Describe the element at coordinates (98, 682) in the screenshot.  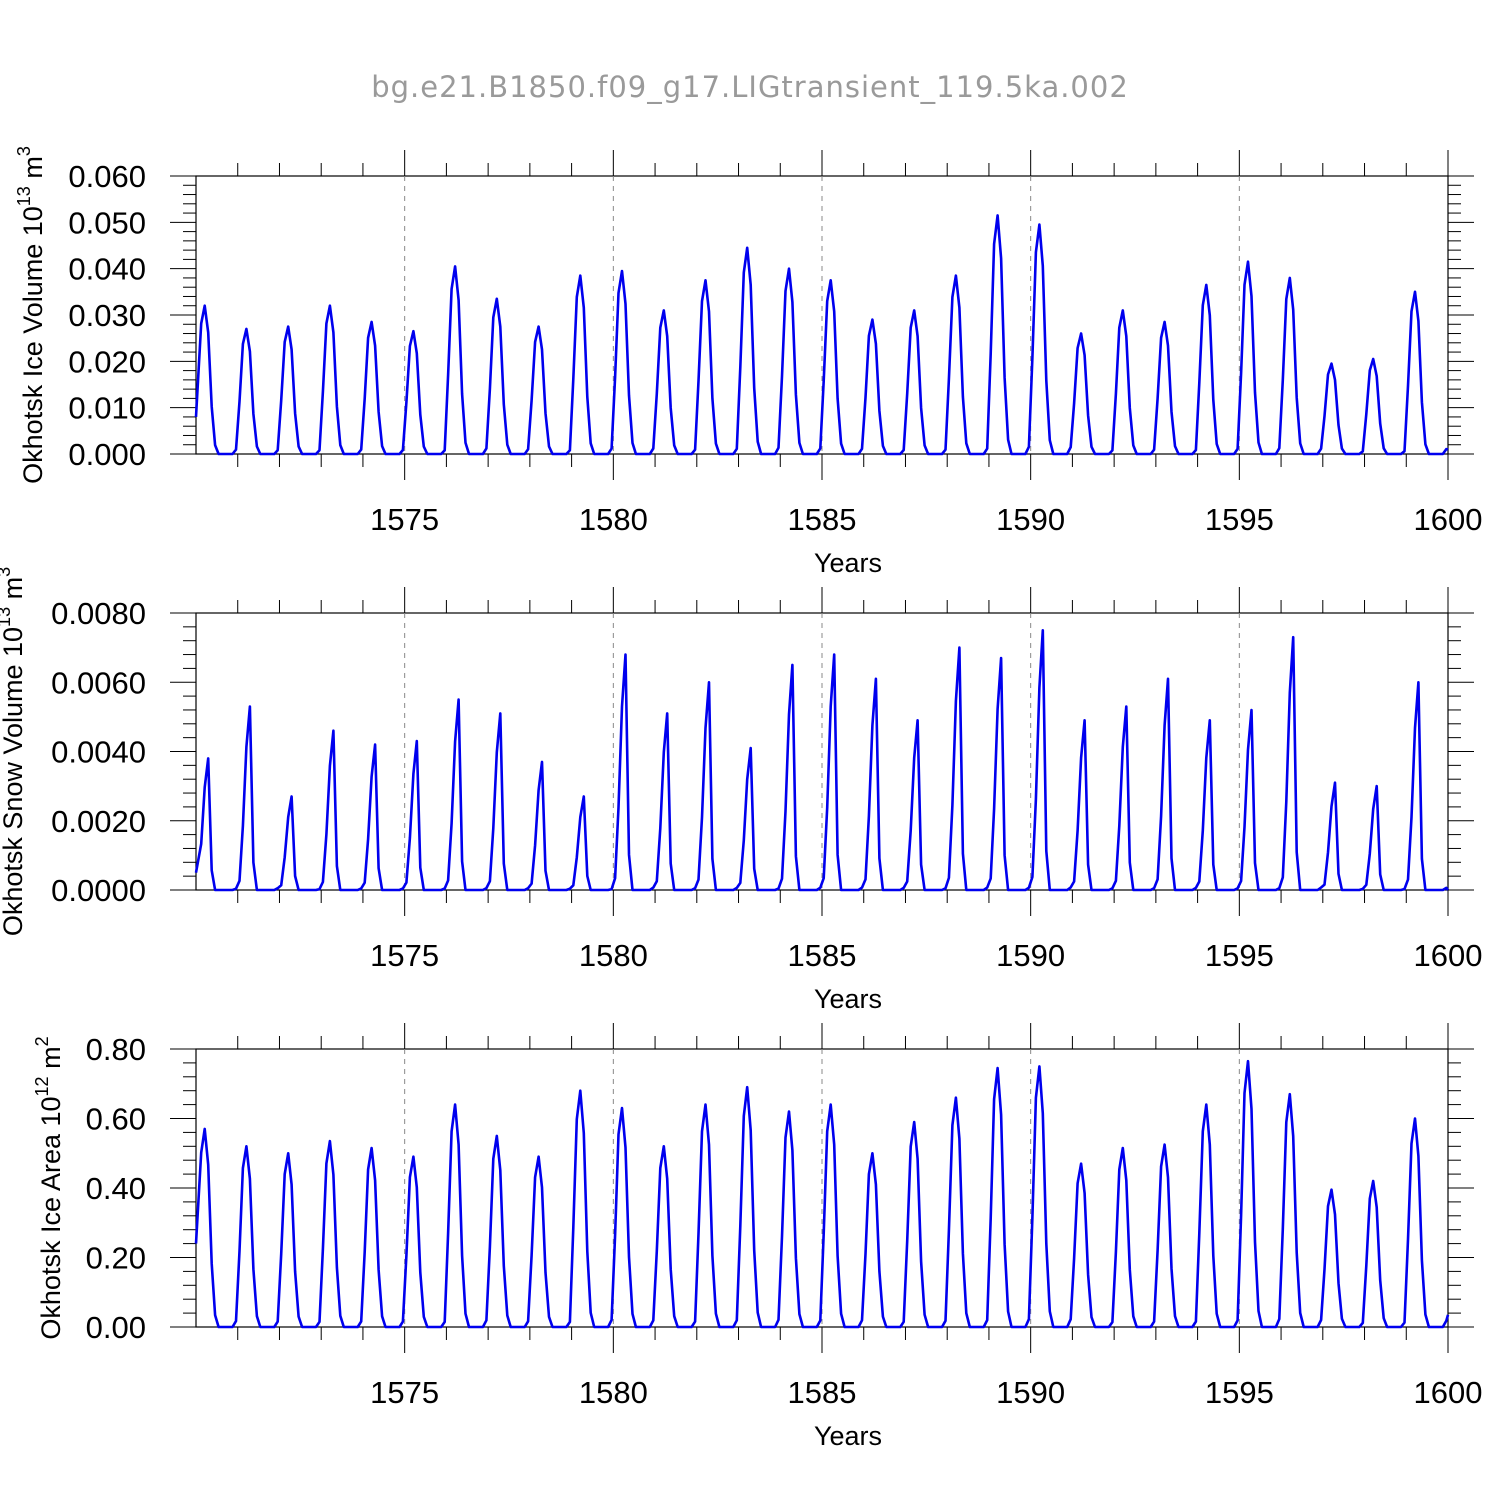
I see `y-tick-label: 0.0060` at that location.